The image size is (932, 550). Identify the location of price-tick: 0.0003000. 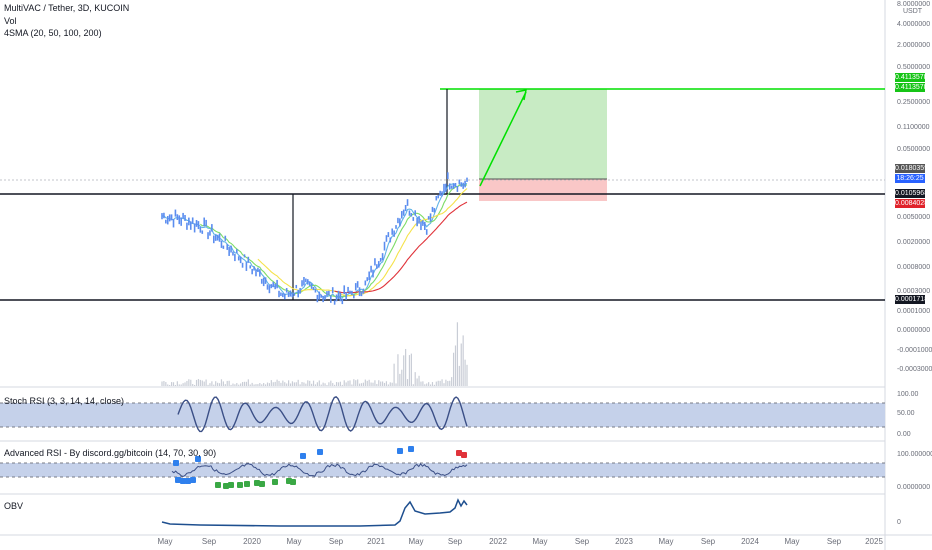
(913, 291).